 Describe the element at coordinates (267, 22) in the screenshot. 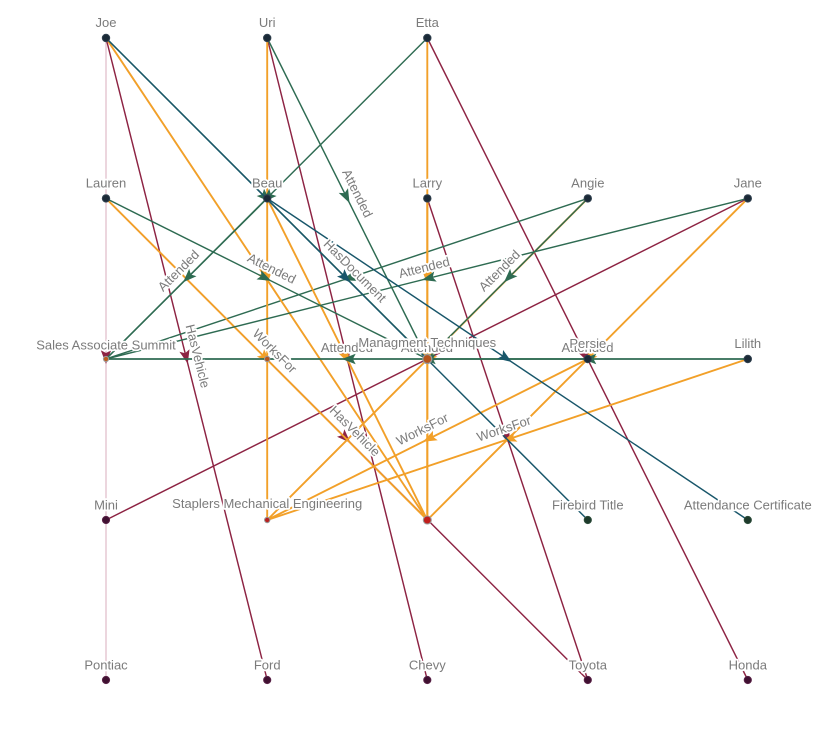

I see `svg-text: Uri` at that location.